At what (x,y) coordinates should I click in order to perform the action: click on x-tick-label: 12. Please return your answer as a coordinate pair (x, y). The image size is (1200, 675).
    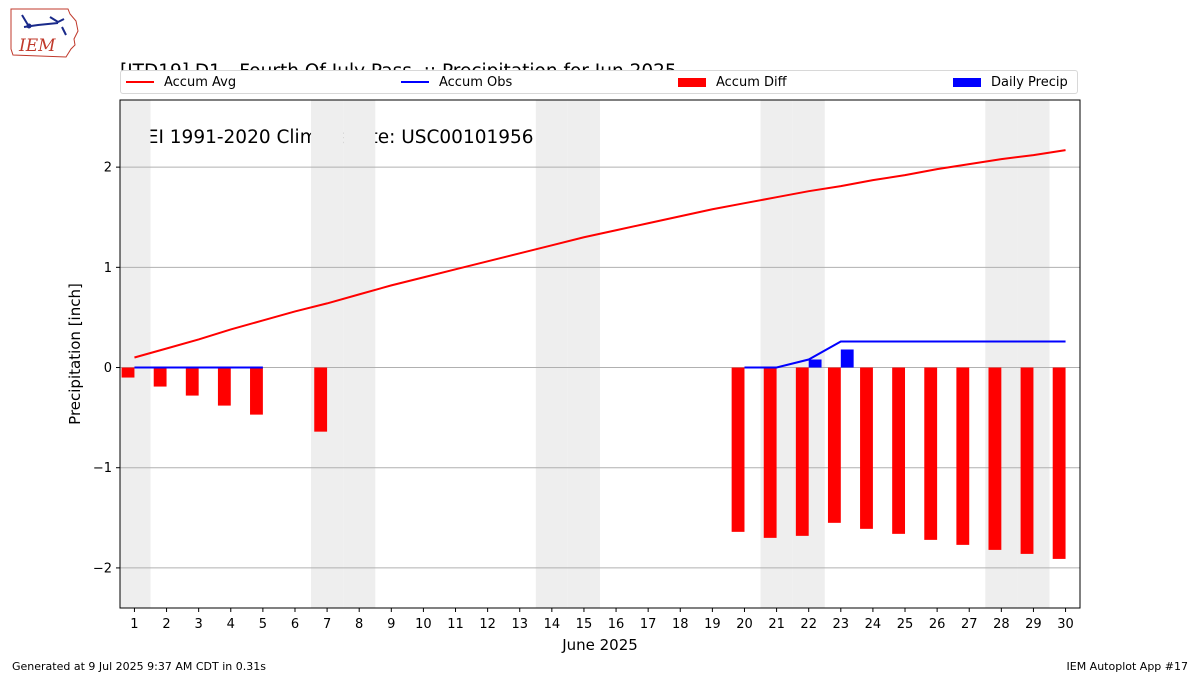
    Looking at the image, I should click on (487, 624).